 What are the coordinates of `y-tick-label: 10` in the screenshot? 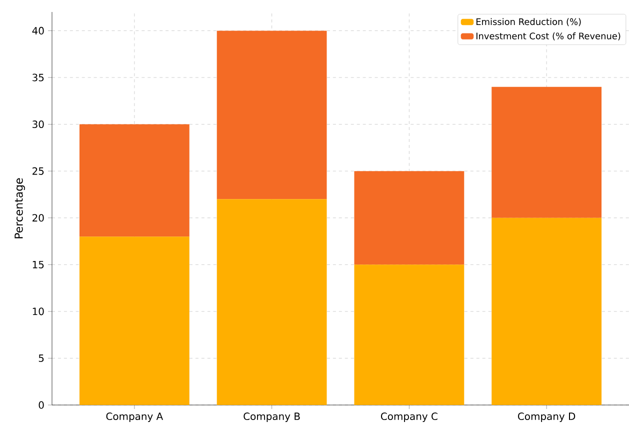 It's located at (38, 312).